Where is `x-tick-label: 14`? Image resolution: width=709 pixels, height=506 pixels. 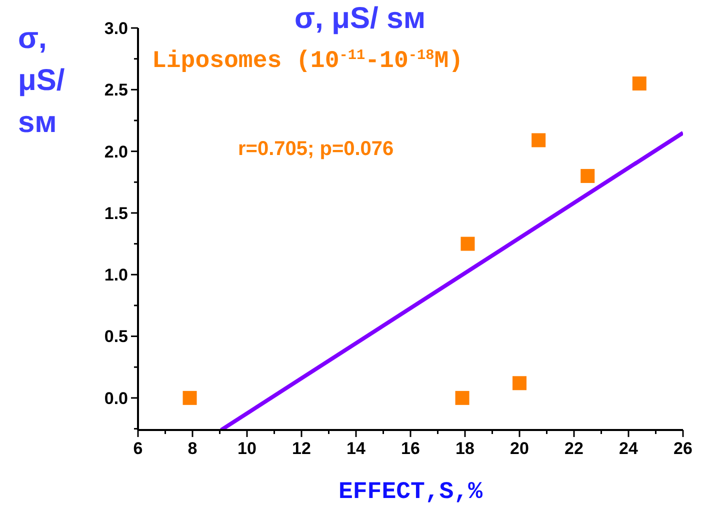
x-tick-label: 14 is located at coordinates (356, 448).